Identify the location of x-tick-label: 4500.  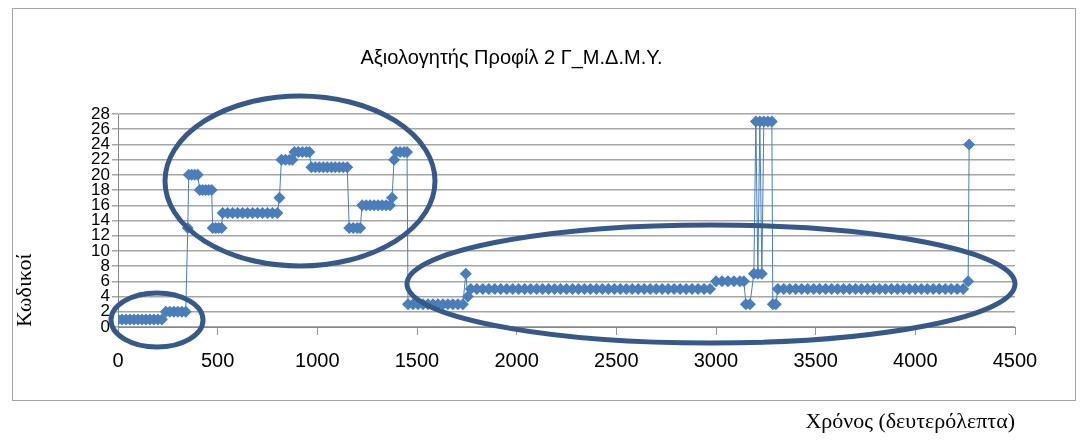
(1015, 359).